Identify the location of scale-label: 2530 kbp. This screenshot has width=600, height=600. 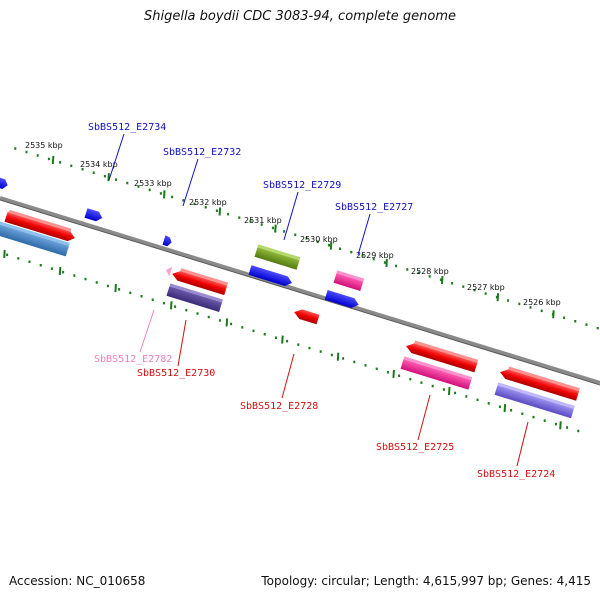
(319, 239).